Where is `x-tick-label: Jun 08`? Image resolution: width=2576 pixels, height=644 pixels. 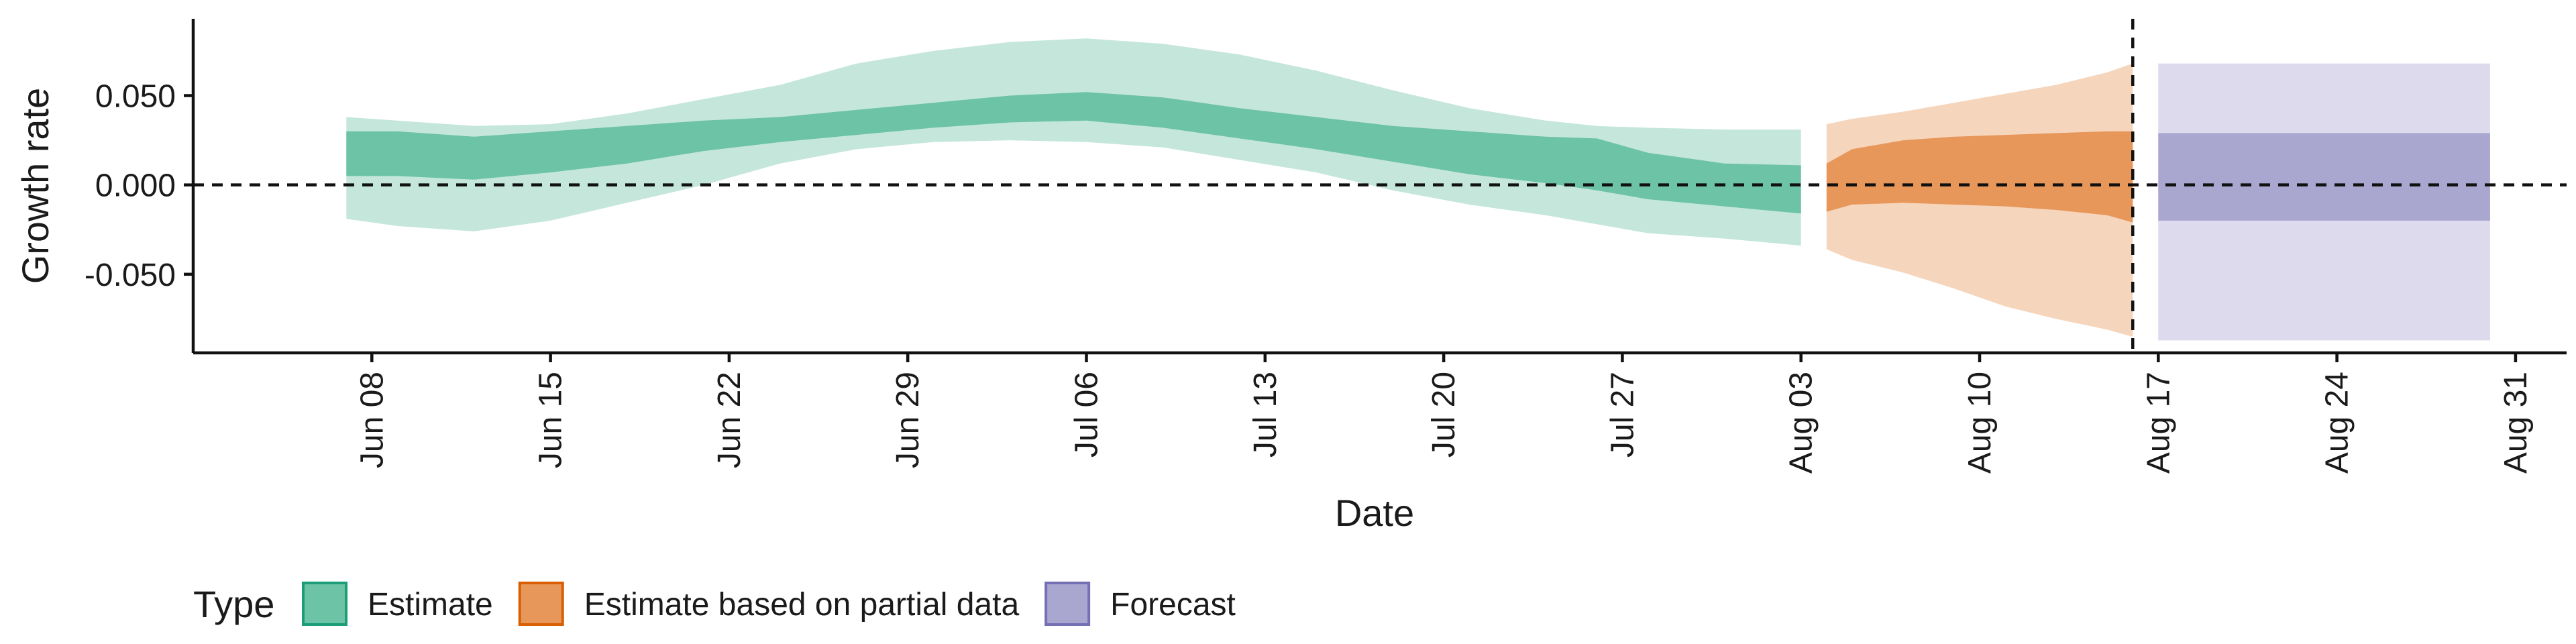 x-tick-label: Jun 08 is located at coordinates (372, 420).